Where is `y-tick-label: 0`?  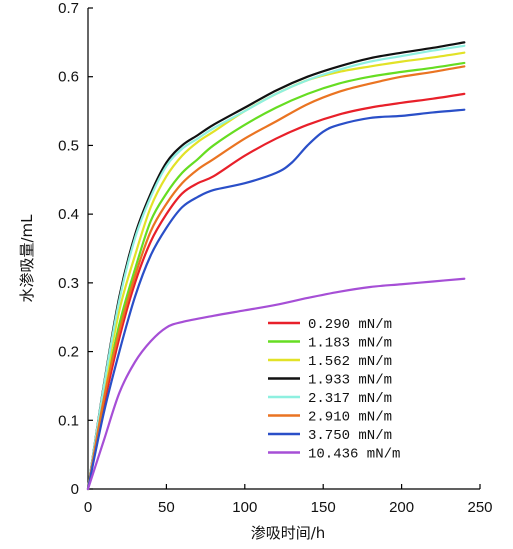
y-tick-label: 0 is located at coordinates (75, 489).